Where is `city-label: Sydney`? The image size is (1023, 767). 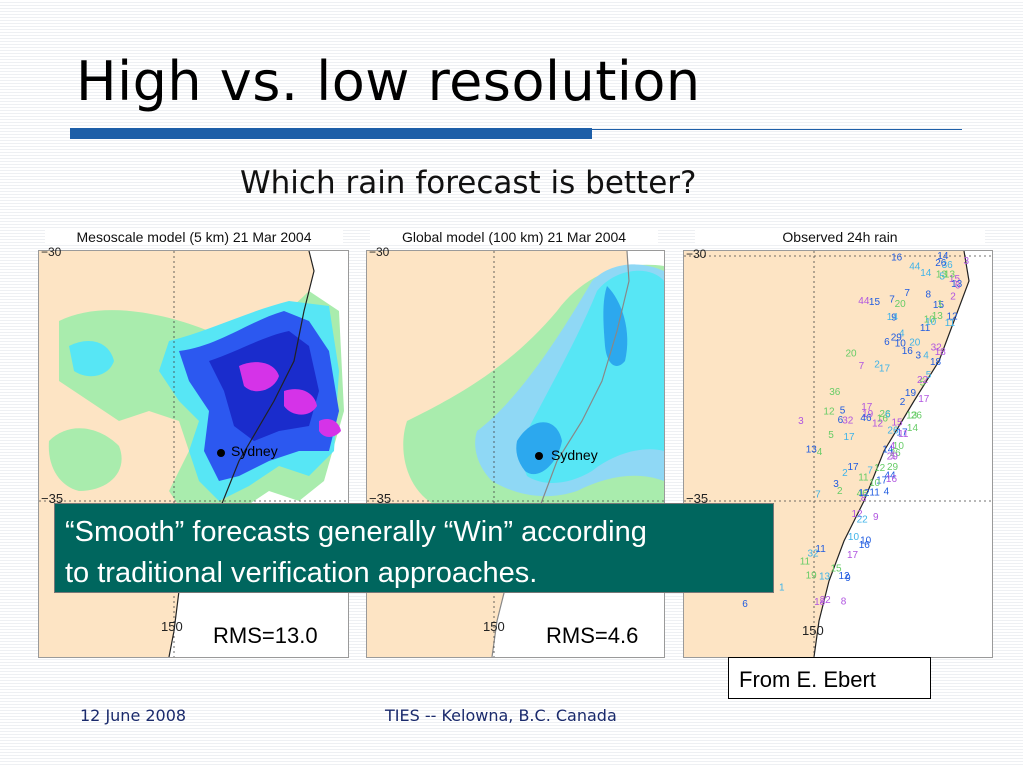 city-label: Sydney is located at coordinates (574, 455).